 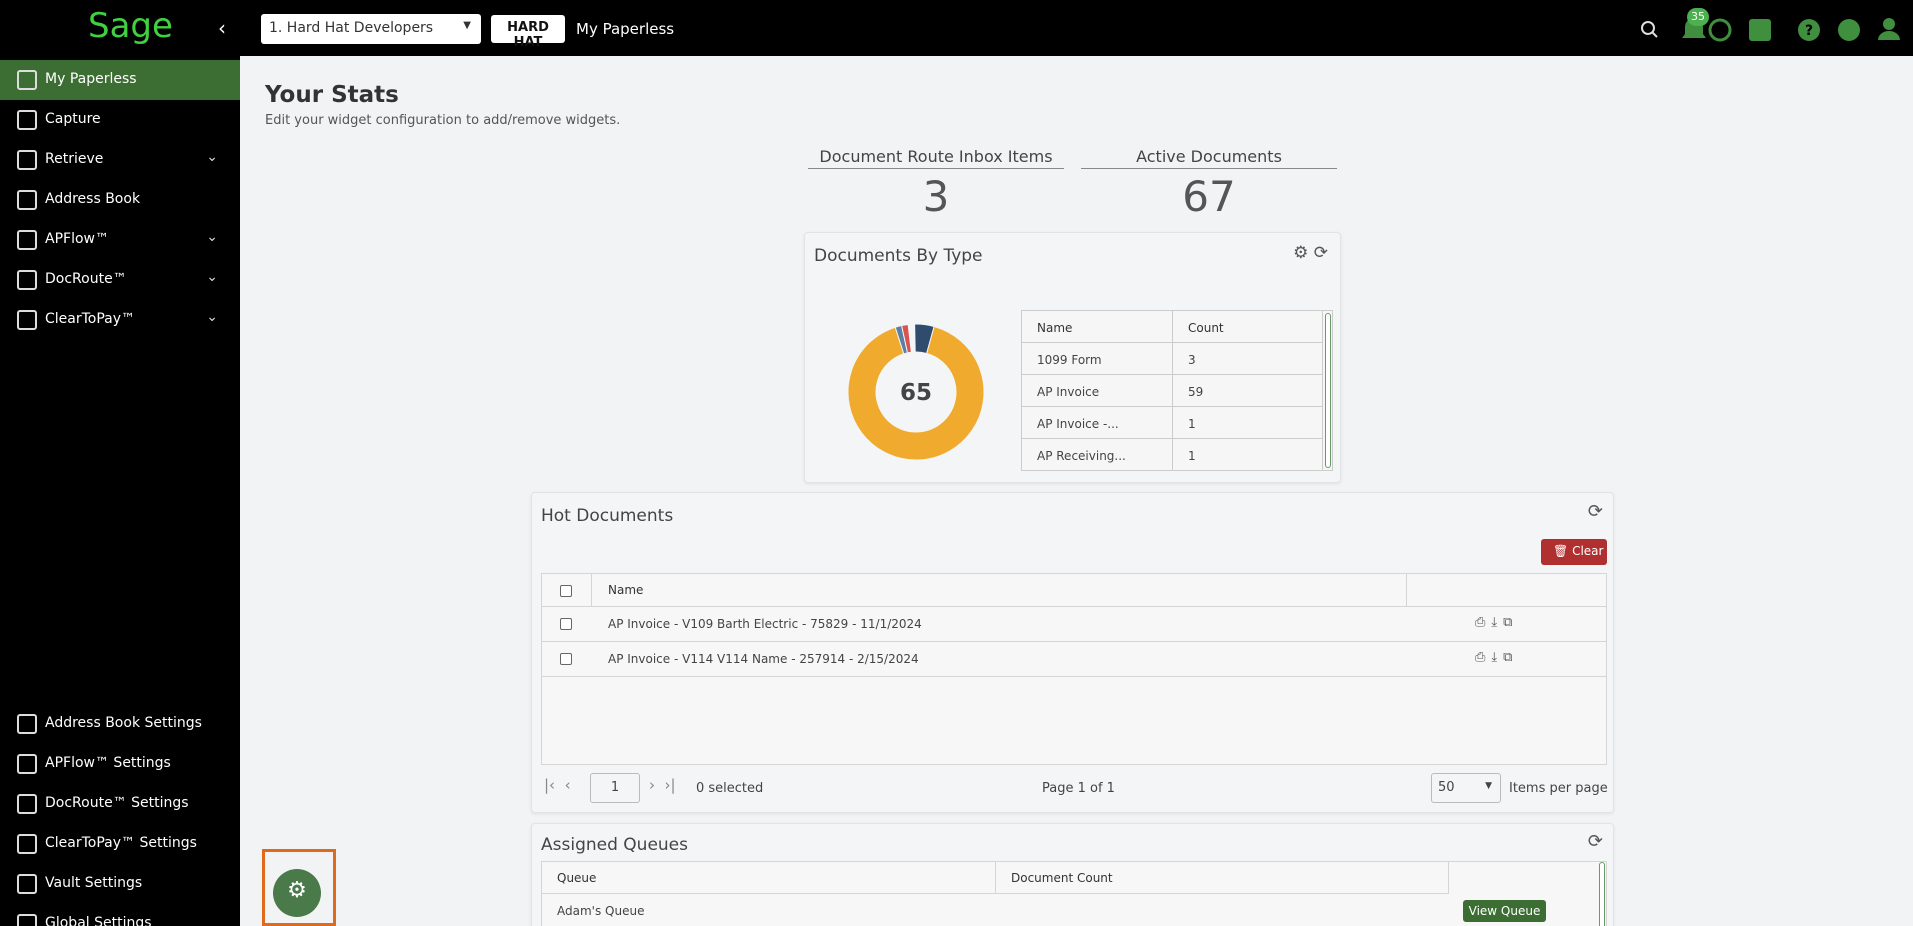 I want to click on settings-item: ClearToPay™ Settings, so click(x=120, y=844).